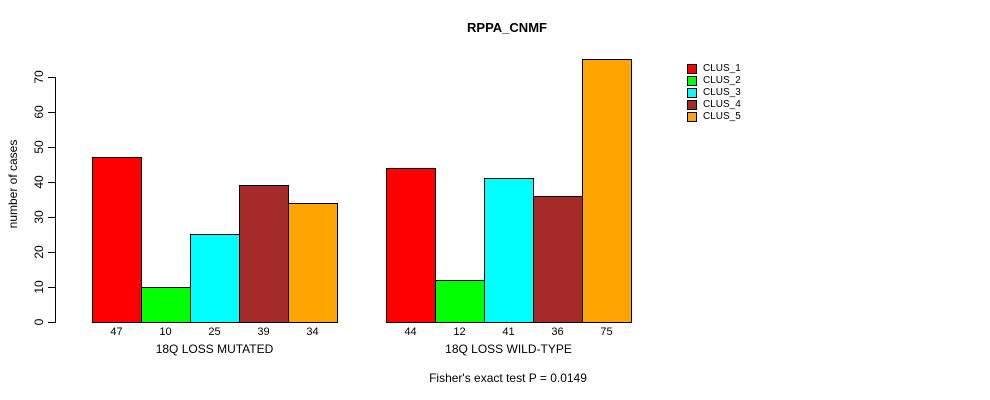  I want to click on legend-label-clus_3: CLUS_3, so click(722, 92).